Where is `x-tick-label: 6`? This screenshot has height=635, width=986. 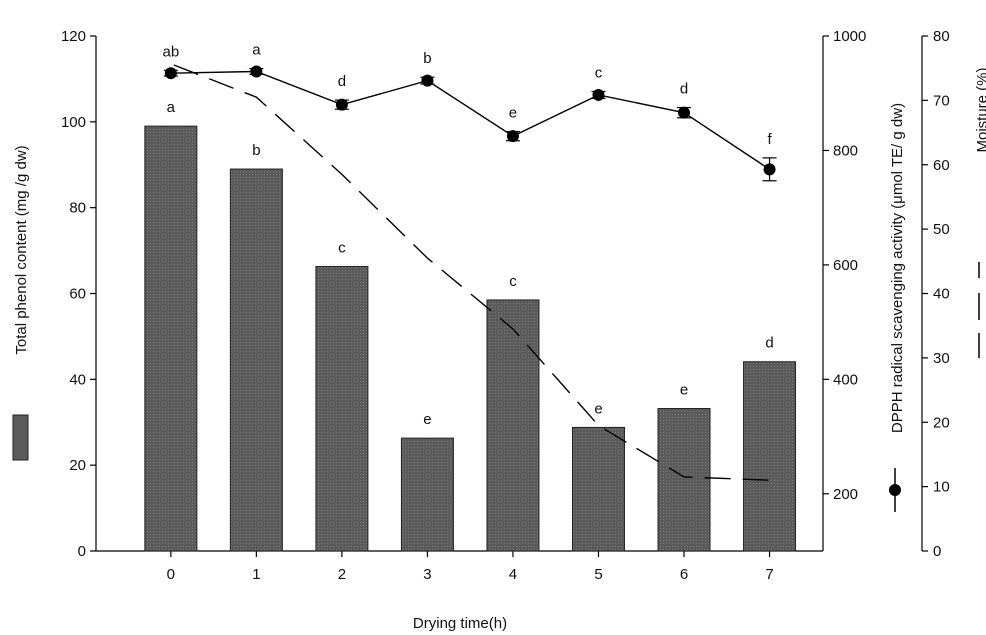
x-tick-label: 6 is located at coordinates (684, 574).